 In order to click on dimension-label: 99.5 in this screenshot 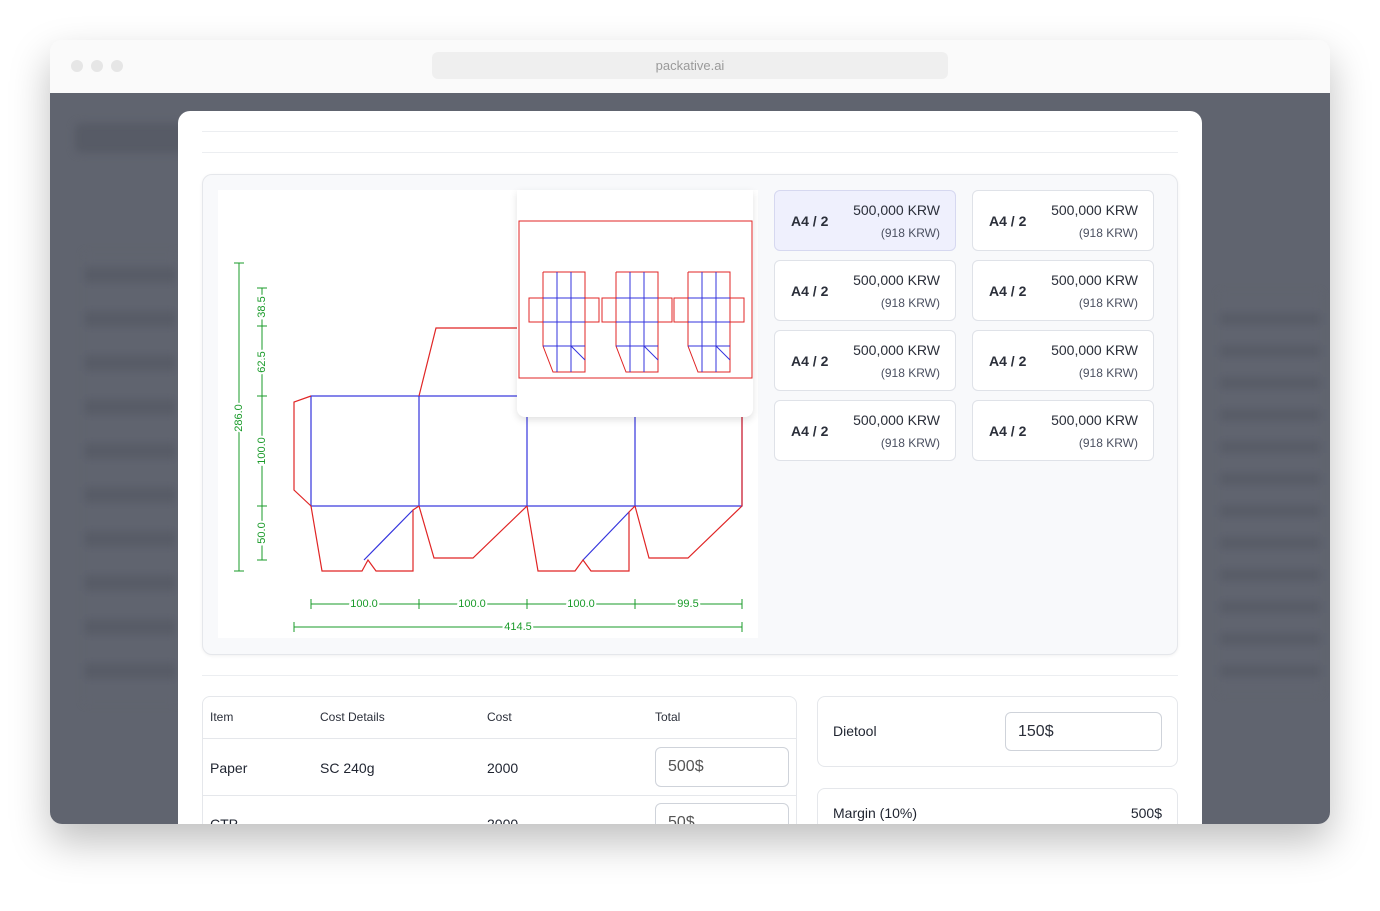, I will do `click(687, 604)`.